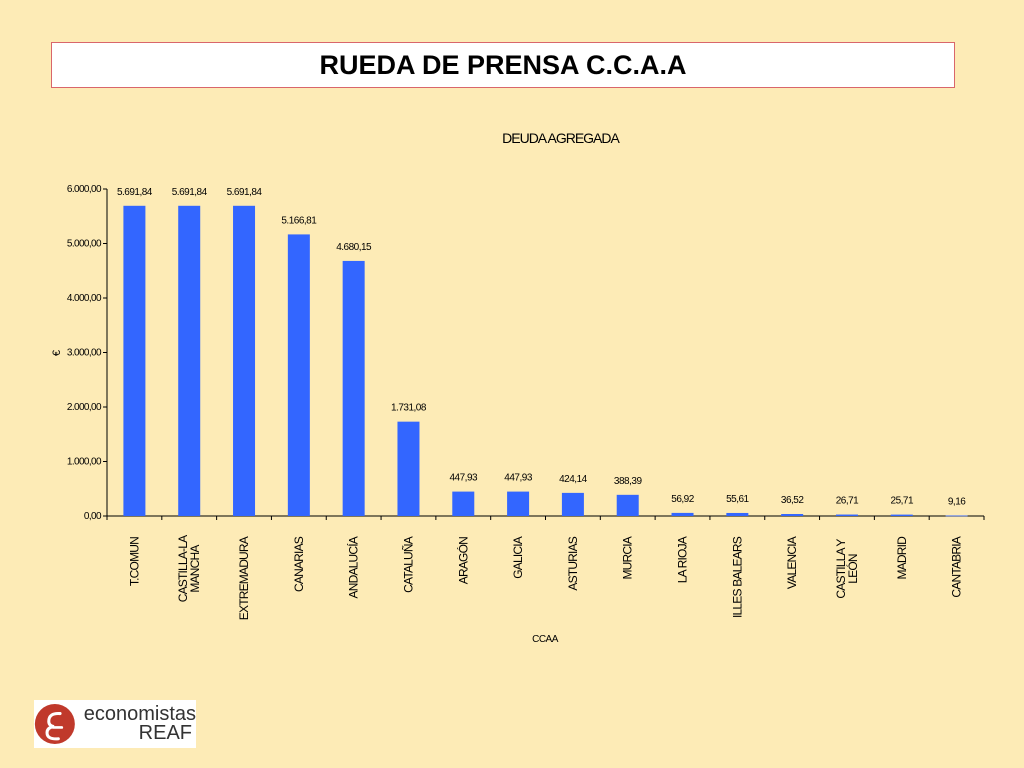  I want to click on data-label: 55,61, so click(737, 499).